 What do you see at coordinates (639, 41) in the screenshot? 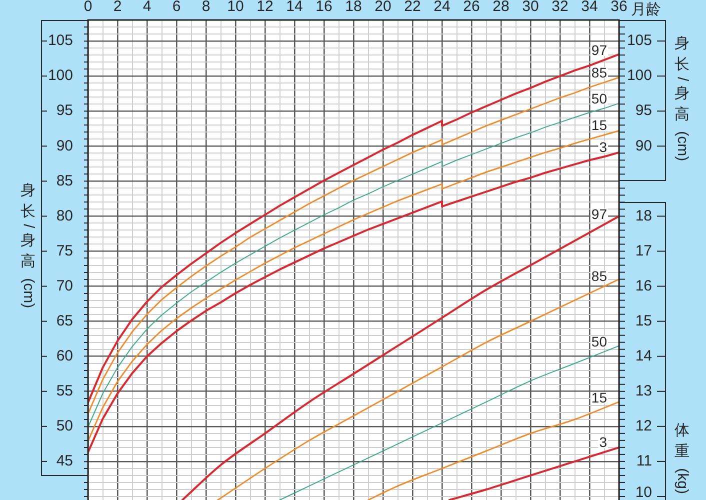
I see `y2-tick-label: 105` at bounding box center [639, 41].